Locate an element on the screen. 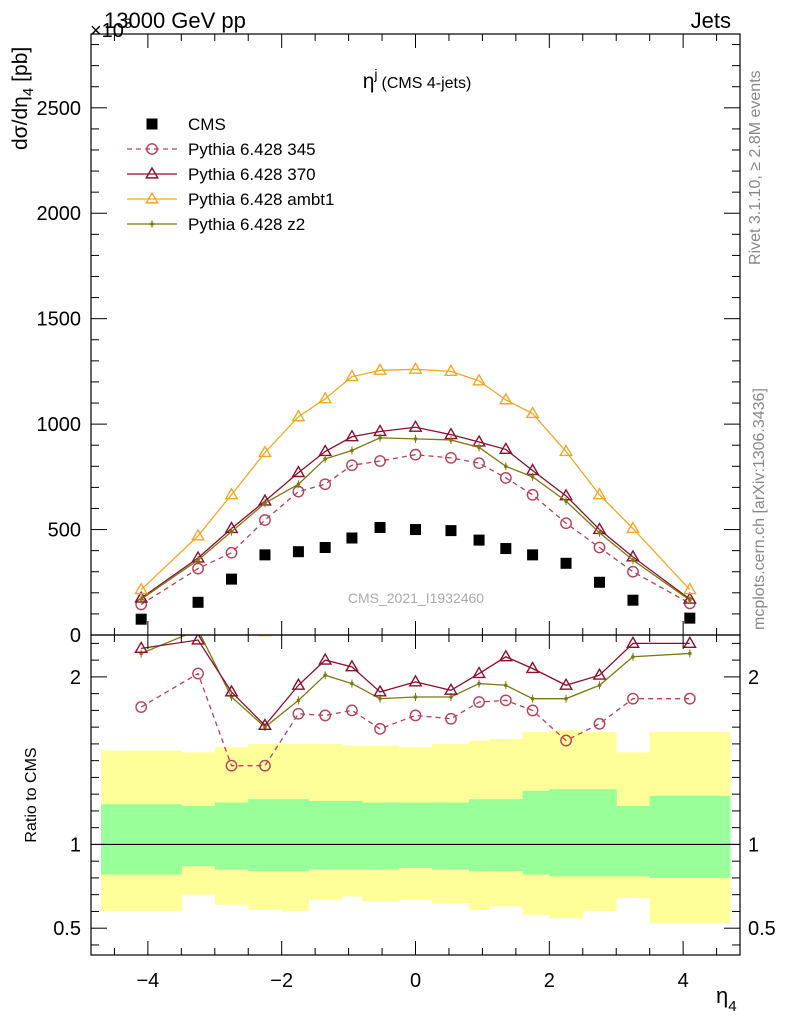  beam-label: 13000 GeV pp is located at coordinates (175, 20).